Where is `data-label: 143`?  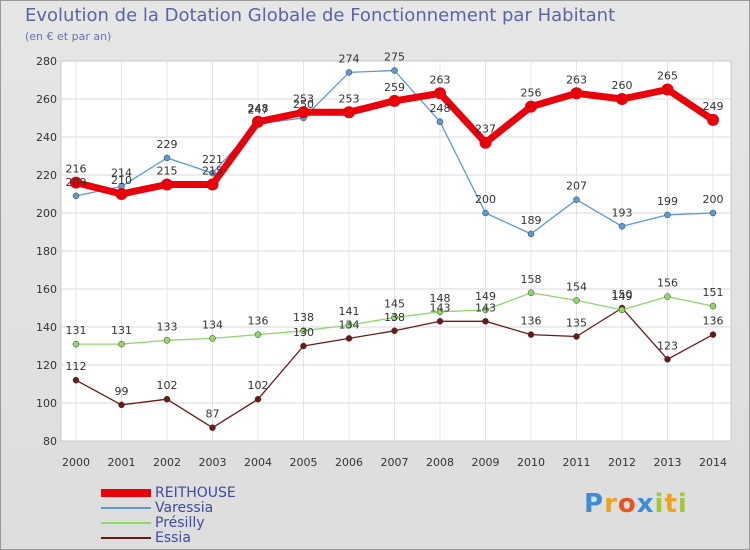 data-label: 143 is located at coordinates (485, 307).